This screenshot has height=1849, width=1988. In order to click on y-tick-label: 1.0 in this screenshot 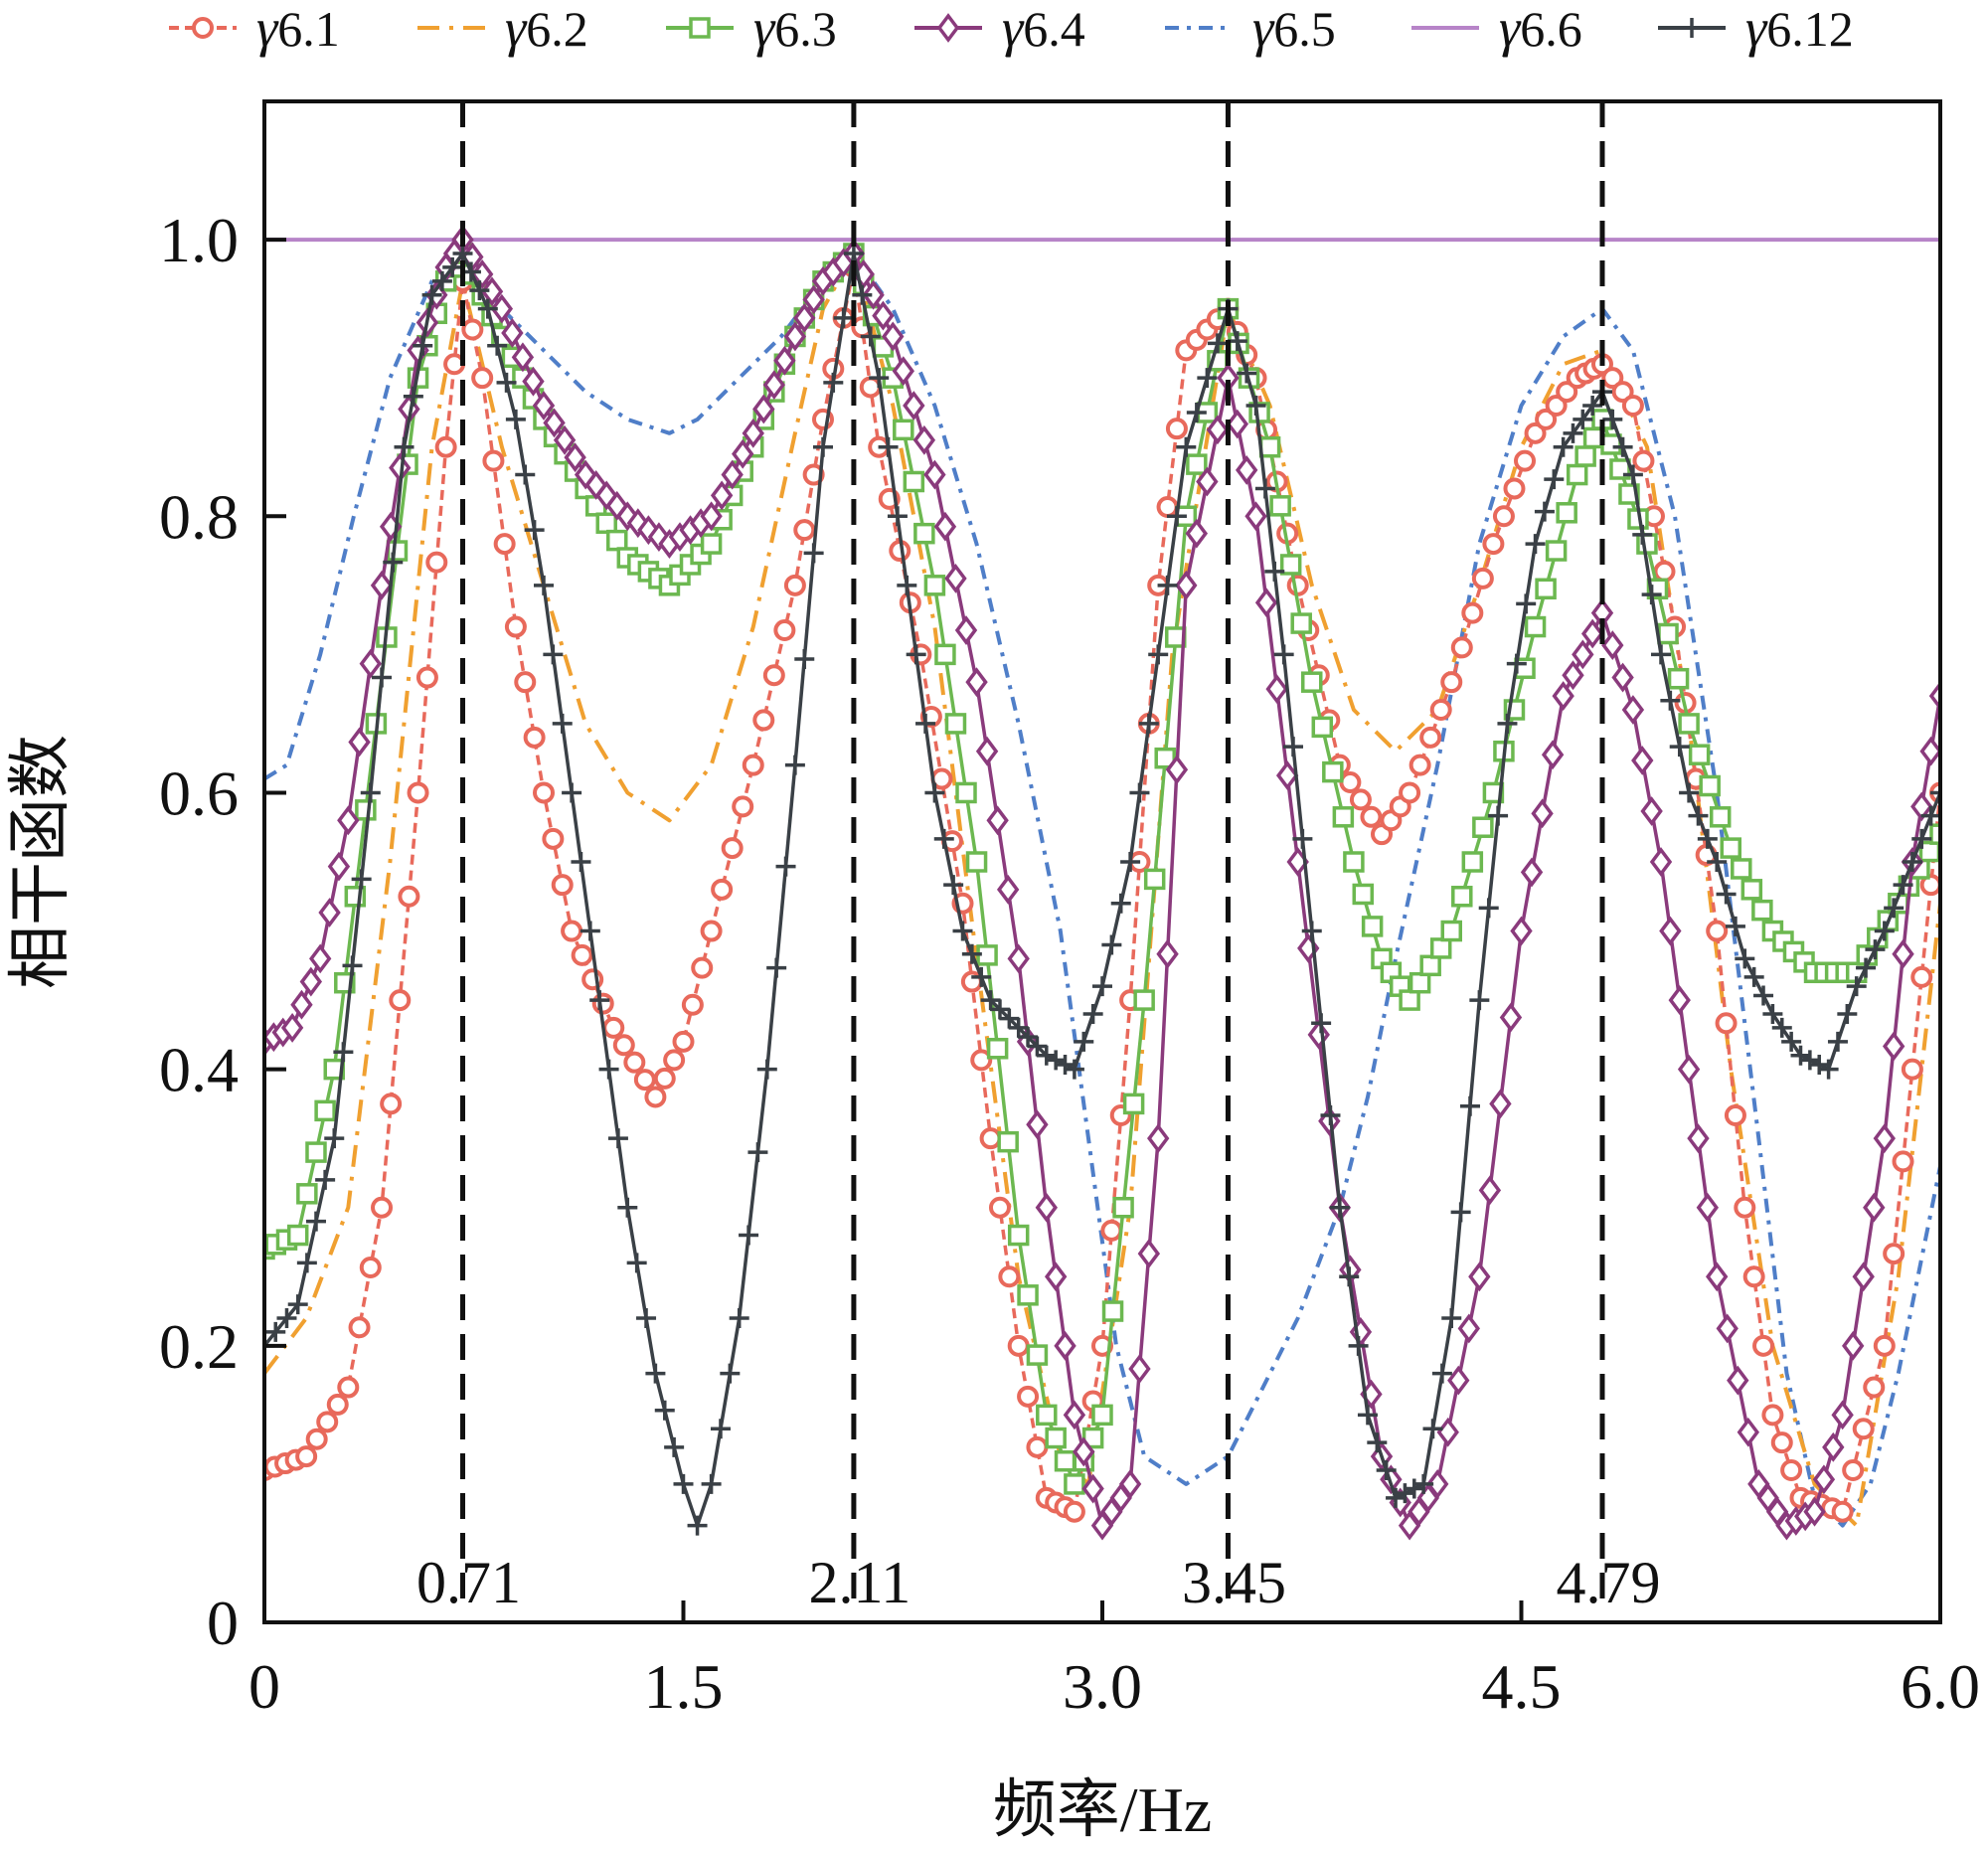, I will do `click(199, 240)`.